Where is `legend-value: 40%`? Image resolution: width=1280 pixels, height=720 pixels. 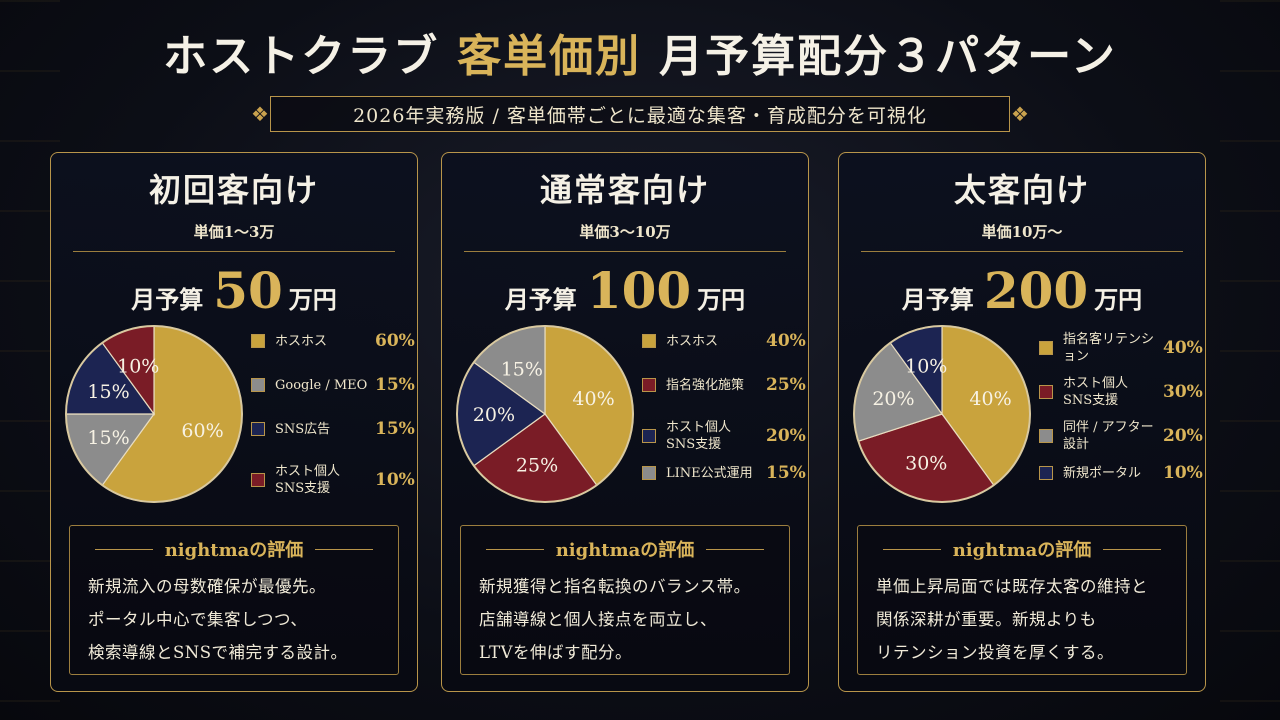
legend-value: 40% is located at coordinates (786, 341).